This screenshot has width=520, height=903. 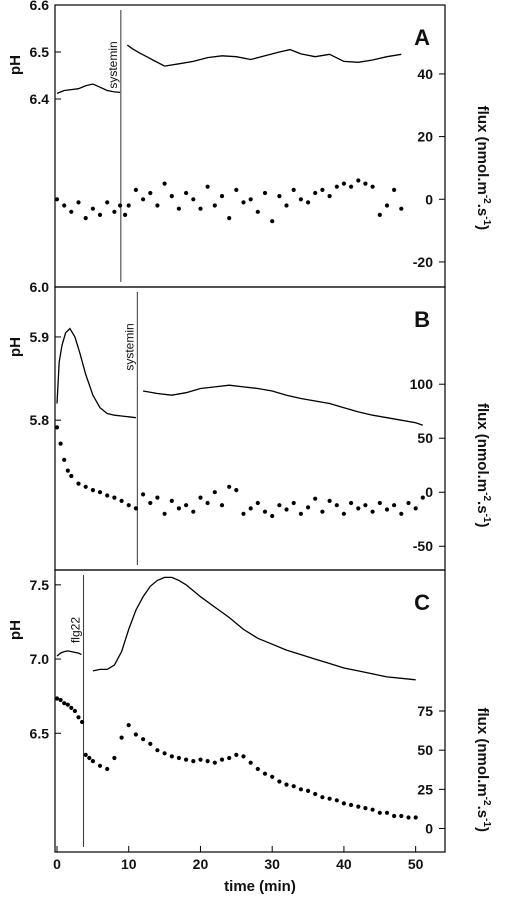 I want to click on x-tick-label: 30, so click(x=272, y=864).